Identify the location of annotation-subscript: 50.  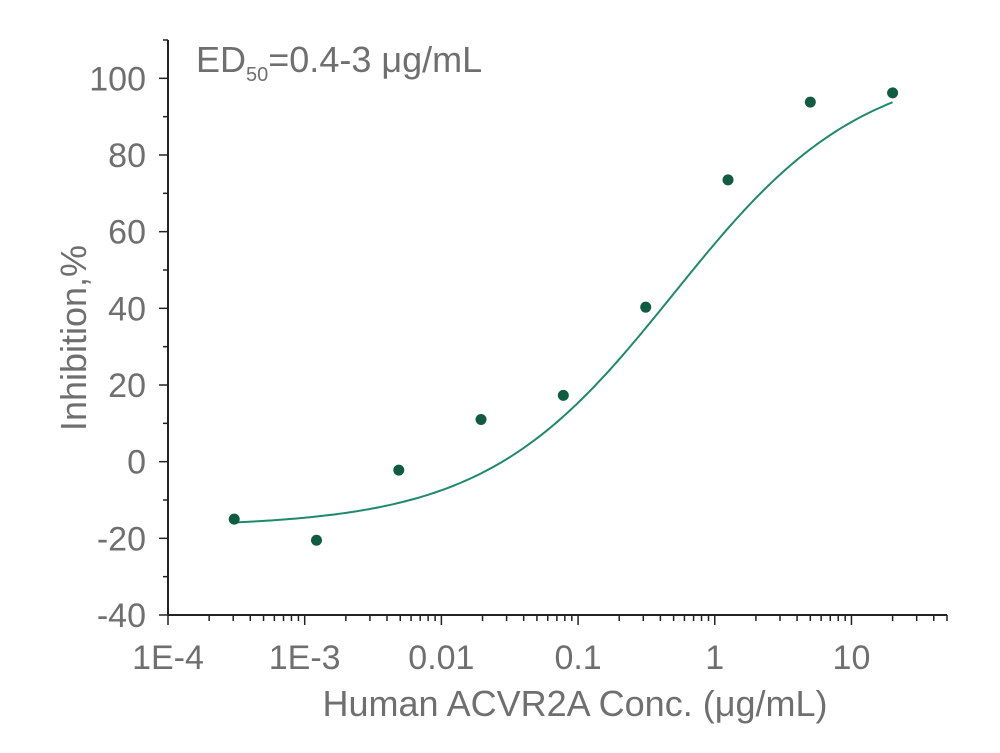
(257, 75).